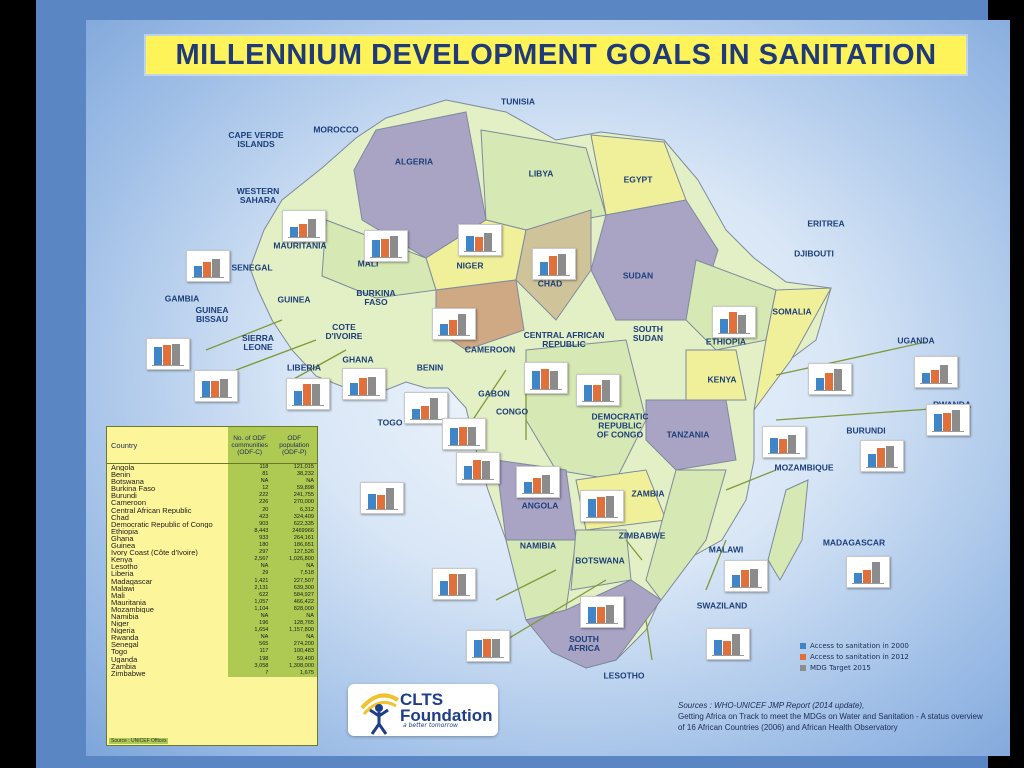  I want to click on country-label-mali: MALI, so click(368, 263).